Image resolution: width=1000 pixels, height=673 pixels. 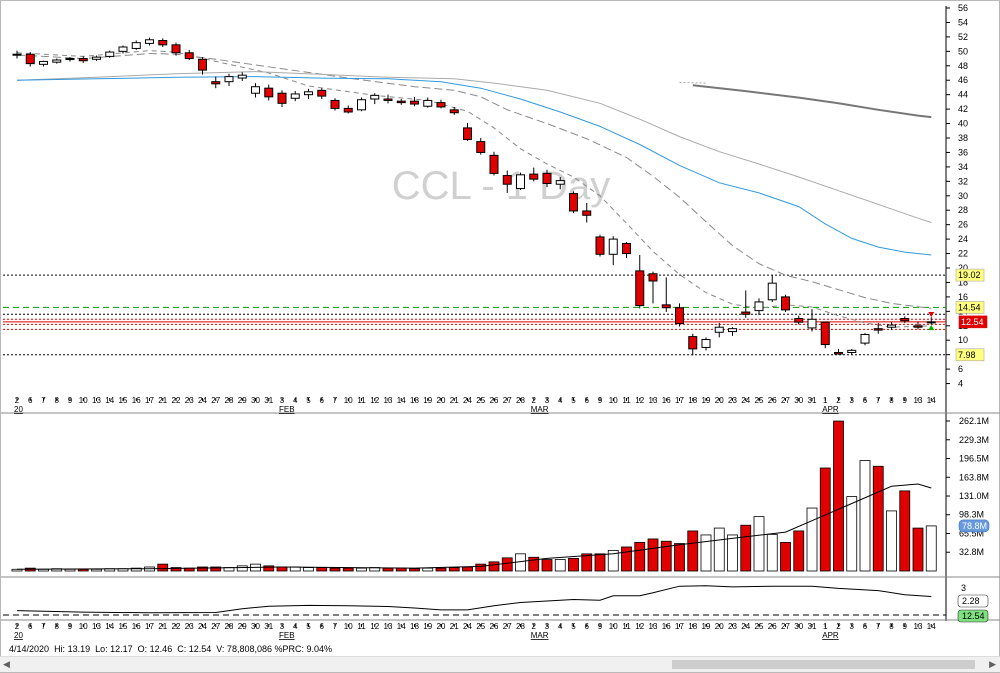 I want to click on scrollbar-thumb, so click(x=823, y=664).